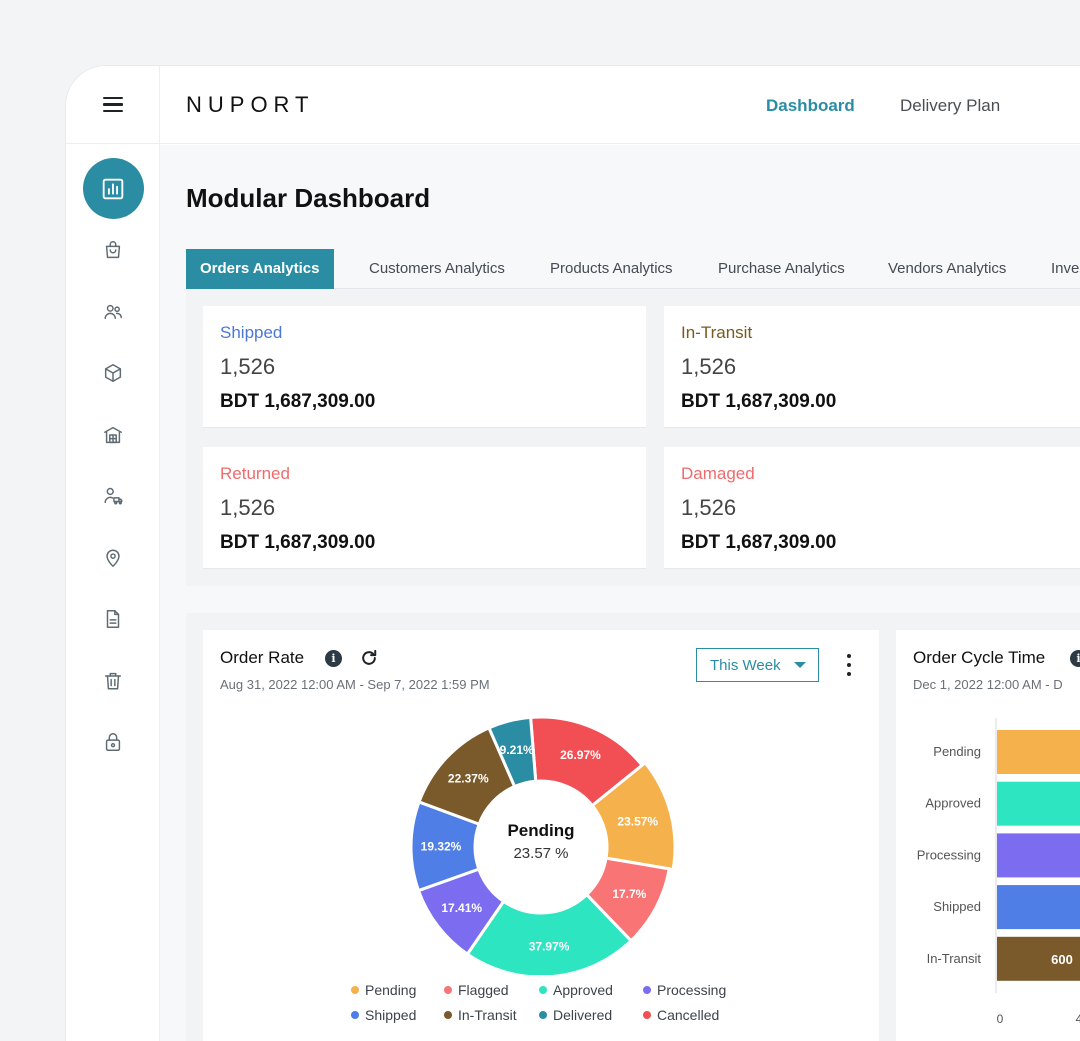  Describe the element at coordinates (979, 657) in the screenshot. I see `order-cycle-title: Order Cycle Time` at that location.